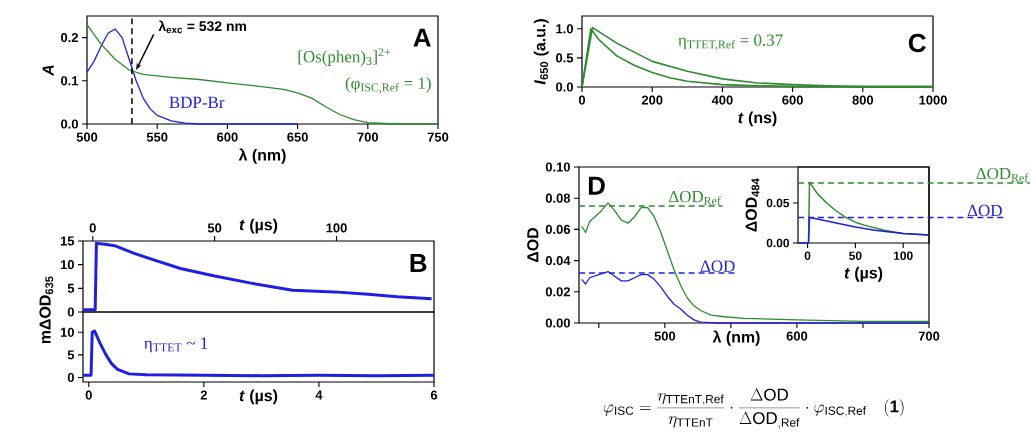 Image resolution: width=1035 pixels, height=433 pixels. What do you see at coordinates (558, 261) in the screenshot?
I see `y-tick-label: 0.04` at bounding box center [558, 261].